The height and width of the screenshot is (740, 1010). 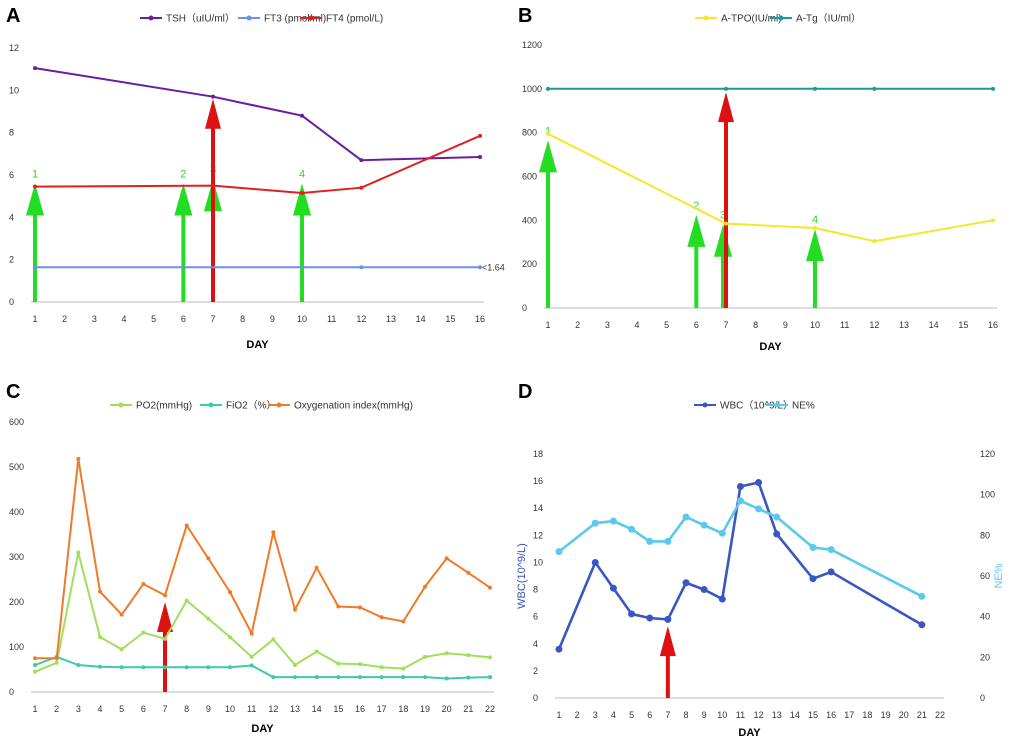 What do you see at coordinates (11, 260) in the screenshot?
I see `y-tick-label: 2` at bounding box center [11, 260].